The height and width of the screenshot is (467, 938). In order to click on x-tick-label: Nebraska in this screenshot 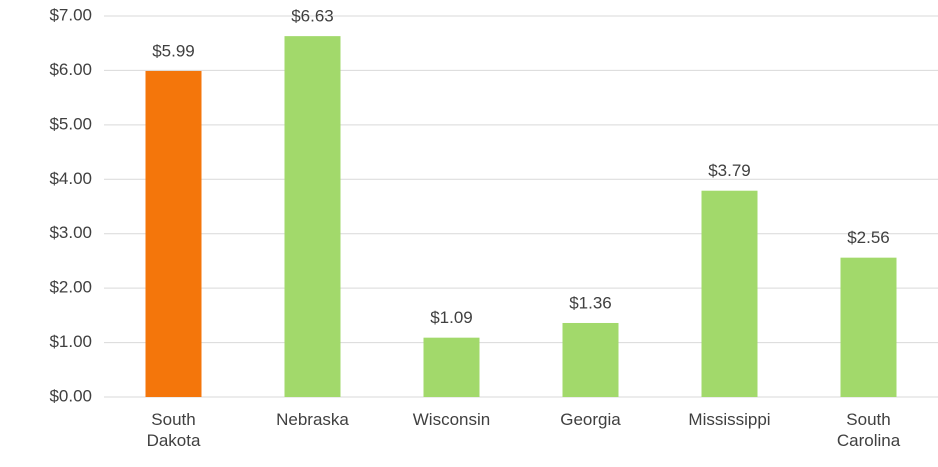, I will do `click(312, 419)`.